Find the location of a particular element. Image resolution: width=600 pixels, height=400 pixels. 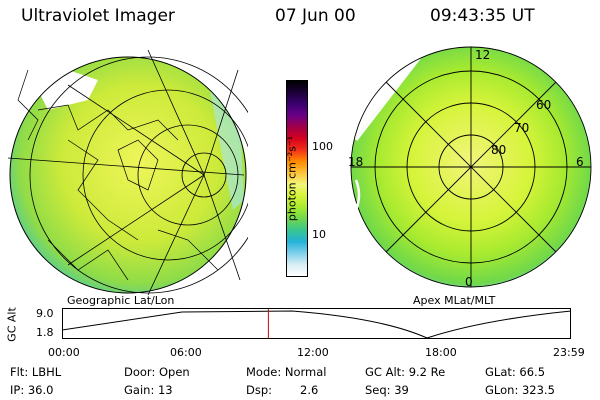

gain-label: Gain: 13 is located at coordinates (148, 390).